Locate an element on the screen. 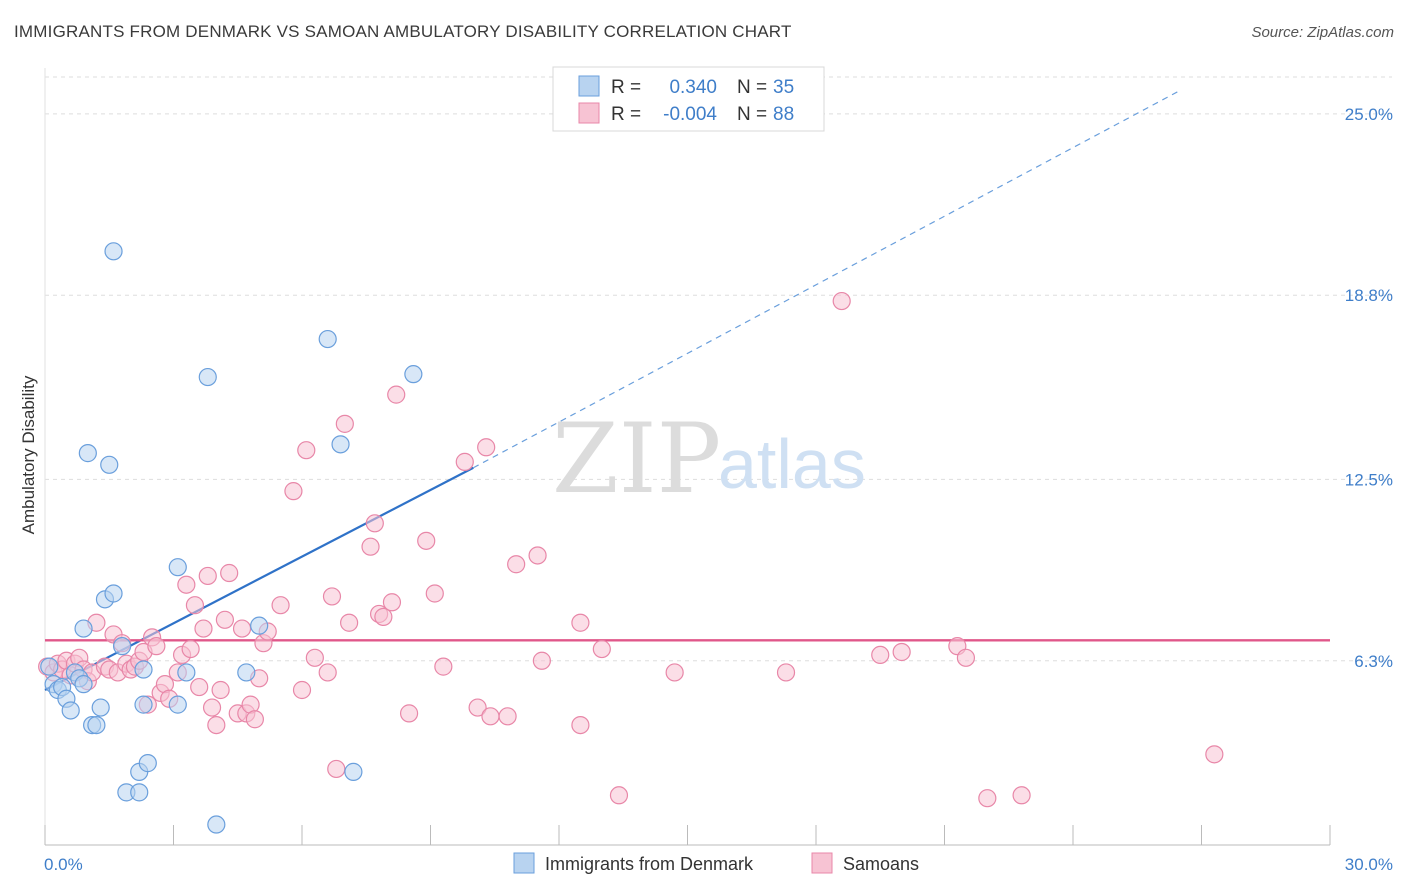  x-tick-label-1: 30.0% is located at coordinates (1369, 864).